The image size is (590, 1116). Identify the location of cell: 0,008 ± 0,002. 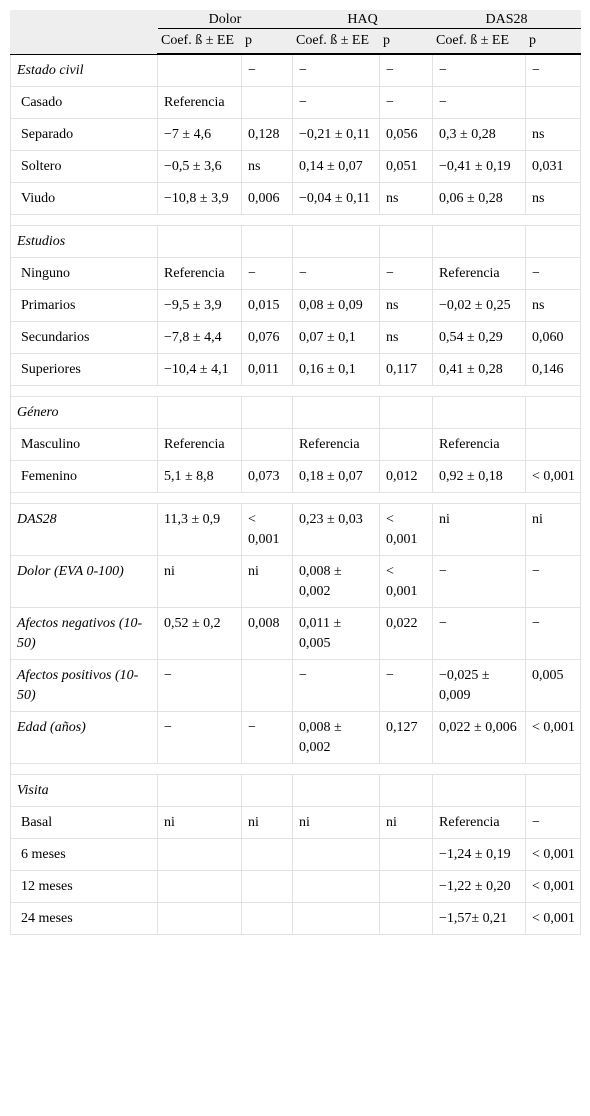
(336, 737).